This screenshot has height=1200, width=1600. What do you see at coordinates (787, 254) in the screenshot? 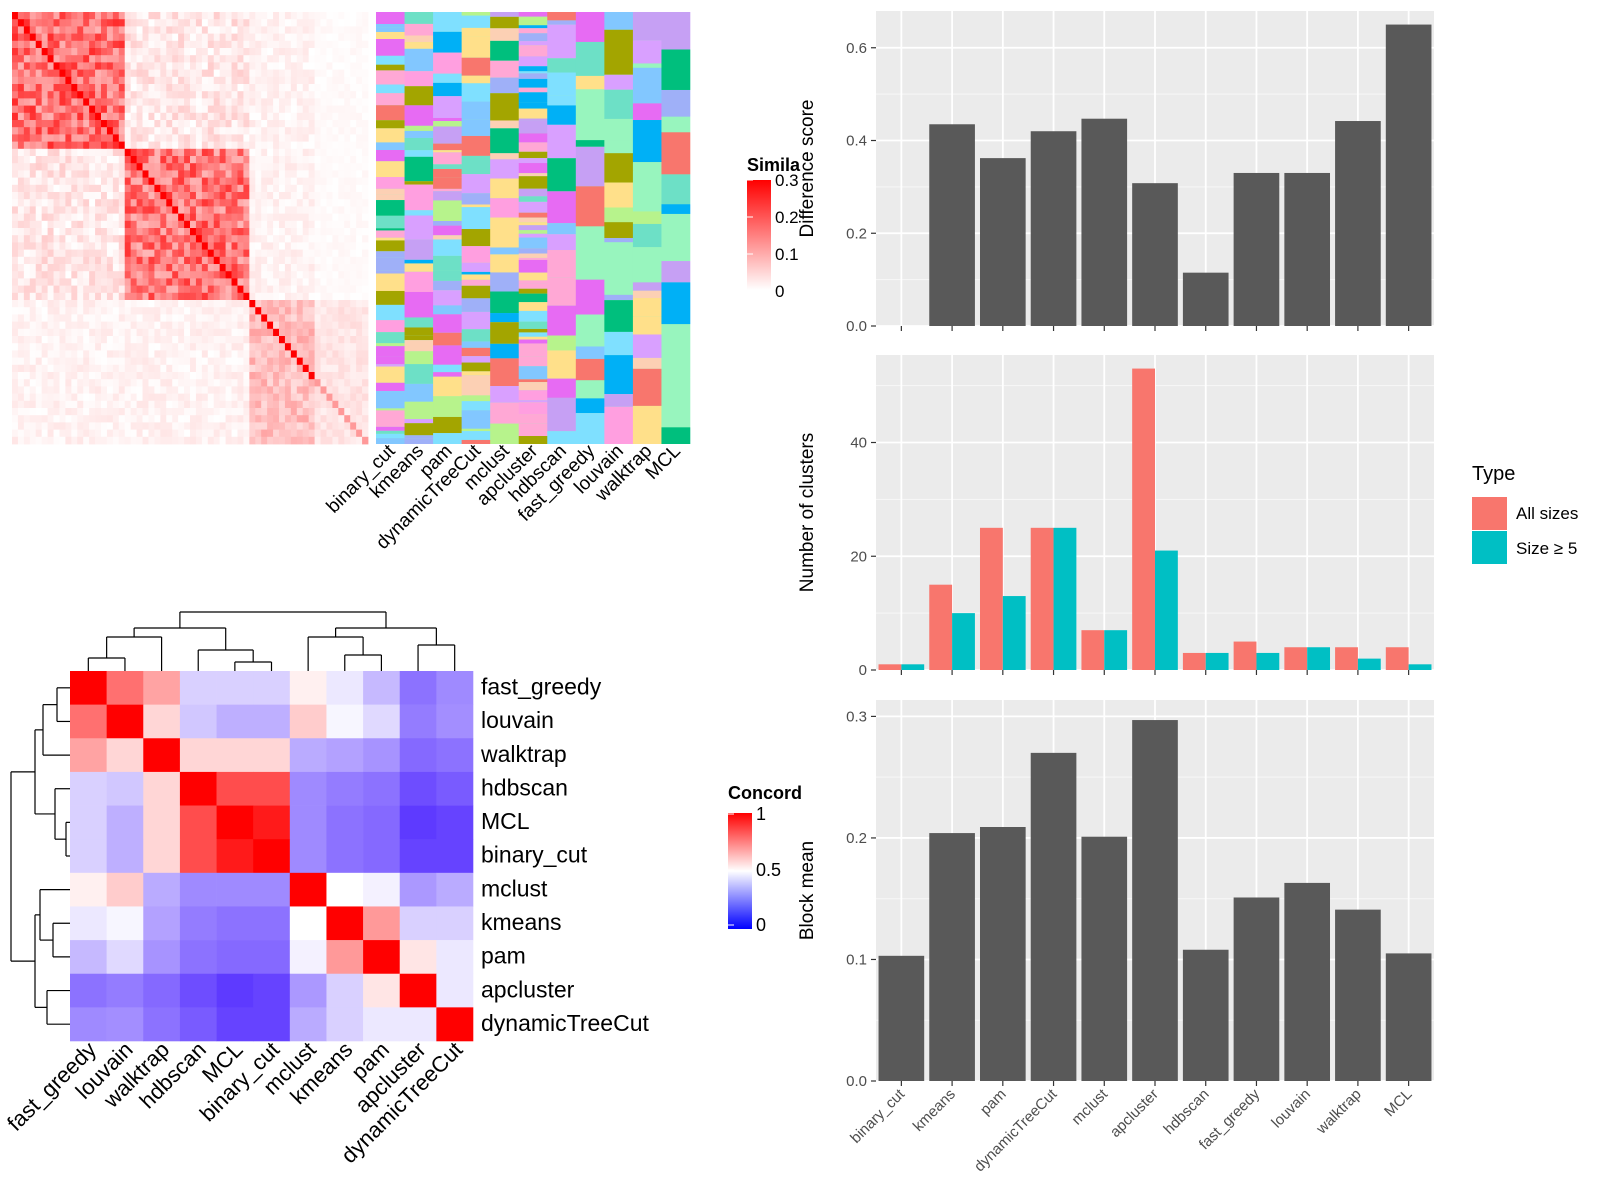
I see `similarity-legend-tick: 0.1` at bounding box center [787, 254].